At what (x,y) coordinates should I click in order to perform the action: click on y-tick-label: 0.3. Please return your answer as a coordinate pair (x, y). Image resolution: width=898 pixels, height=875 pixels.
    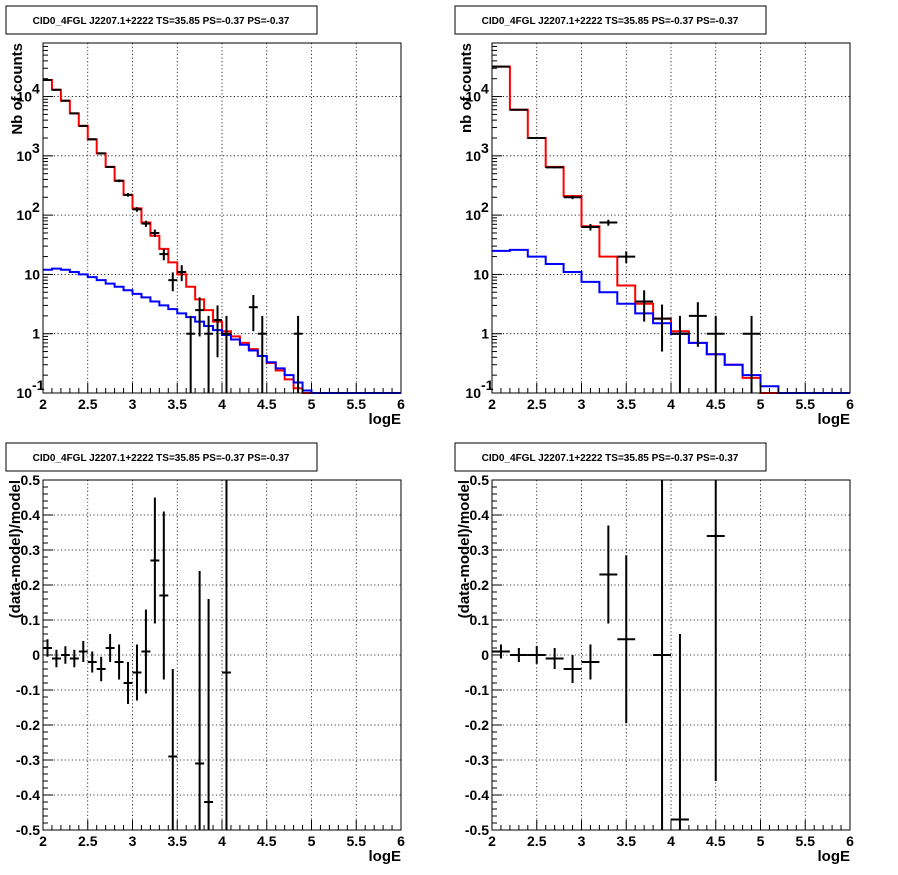
    Looking at the image, I should click on (480, 550).